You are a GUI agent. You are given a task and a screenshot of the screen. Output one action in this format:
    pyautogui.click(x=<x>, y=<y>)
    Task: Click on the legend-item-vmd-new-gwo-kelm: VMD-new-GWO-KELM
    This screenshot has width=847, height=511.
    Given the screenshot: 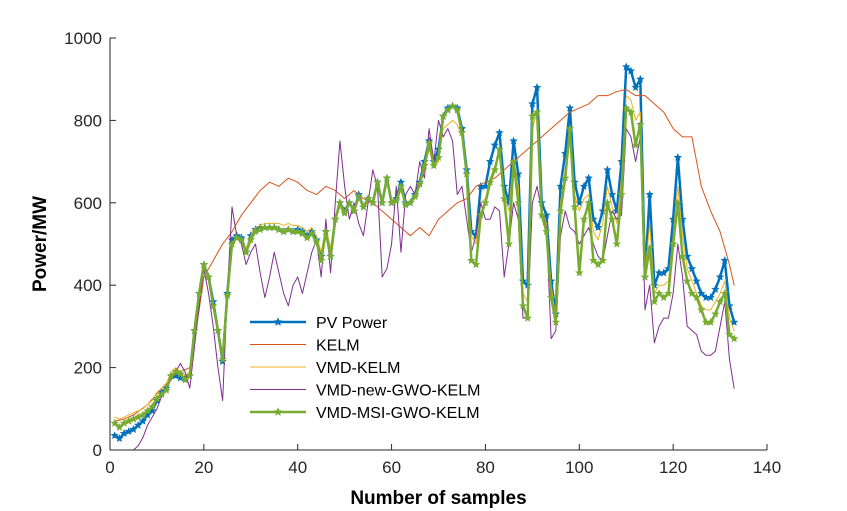 What is the action you would take?
    pyautogui.click(x=365, y=391)
    